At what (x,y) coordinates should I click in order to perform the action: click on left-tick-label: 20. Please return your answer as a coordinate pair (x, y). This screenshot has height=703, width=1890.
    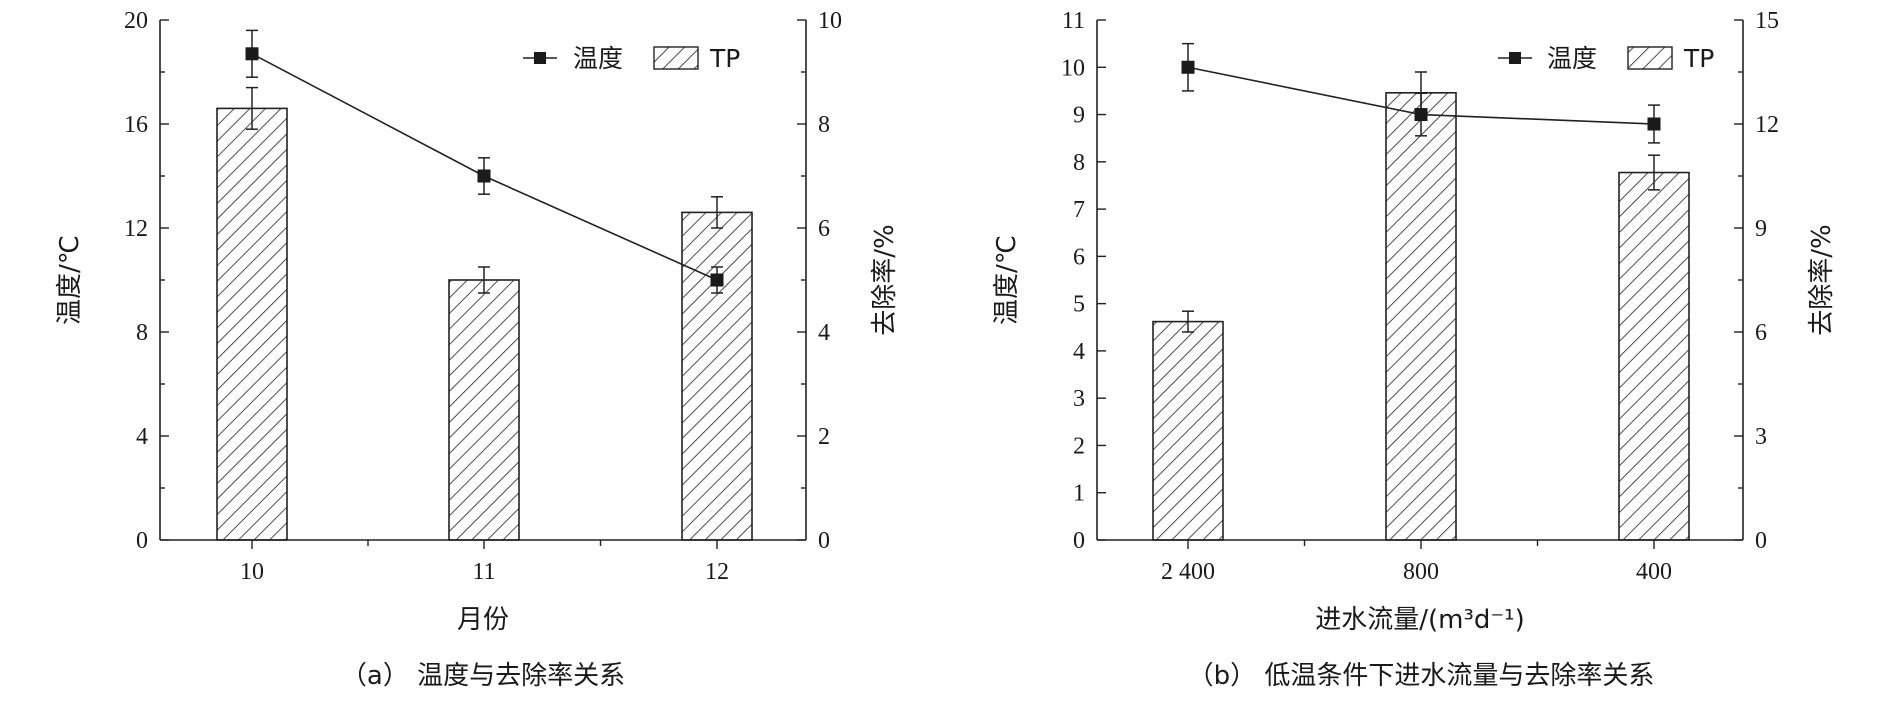
    Looking at the image, I should click on (136, 21).